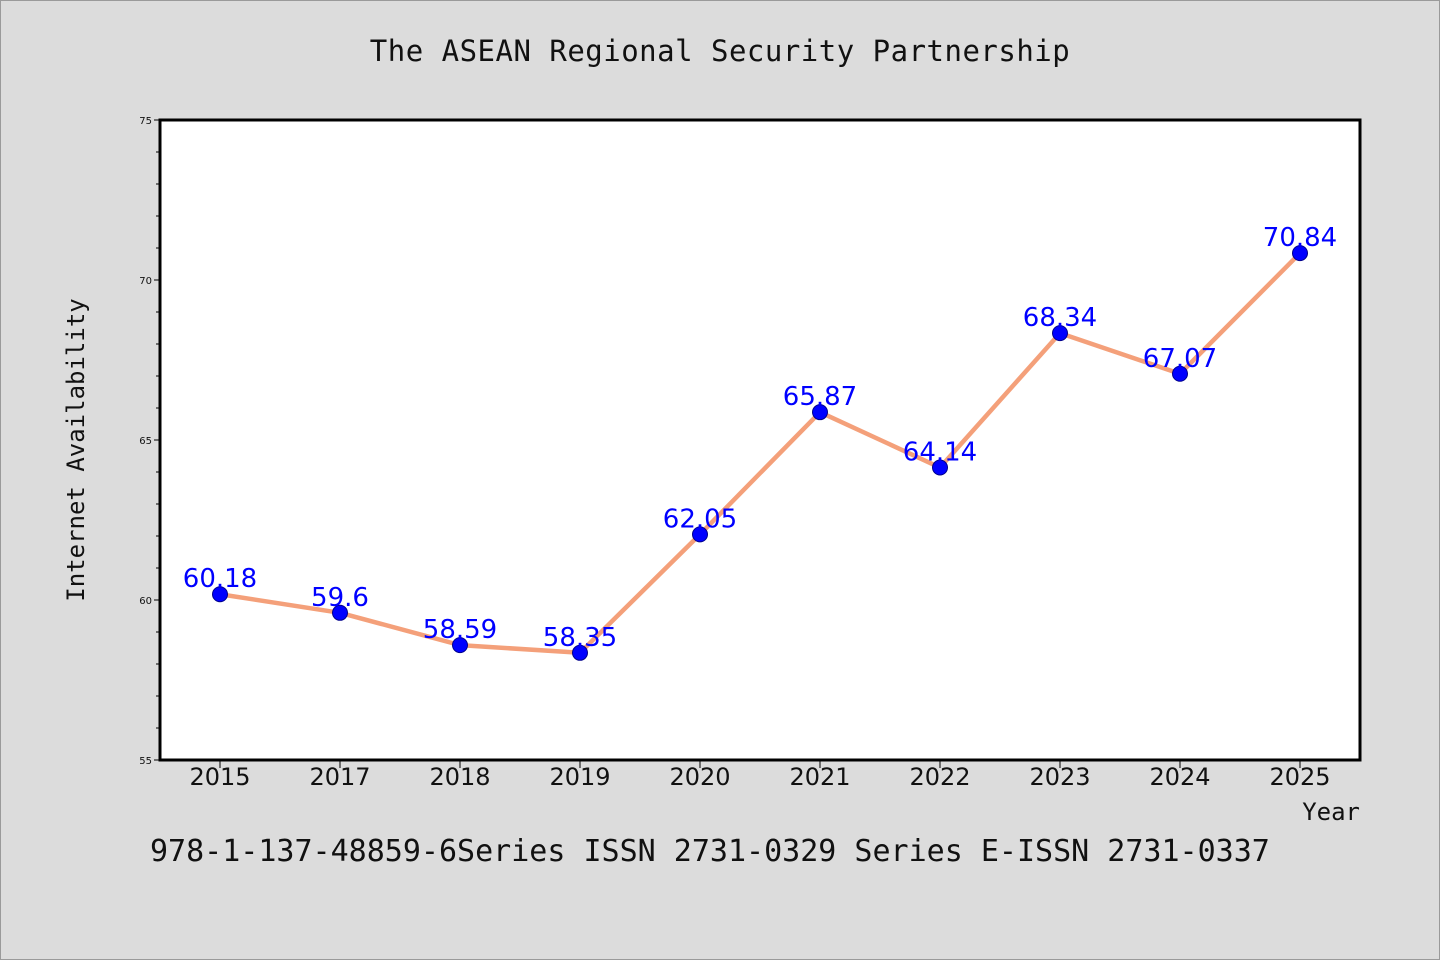  Describe the element at coordinates (460, 630) in the screenshot. I see `data-label: 58.59` at that location.